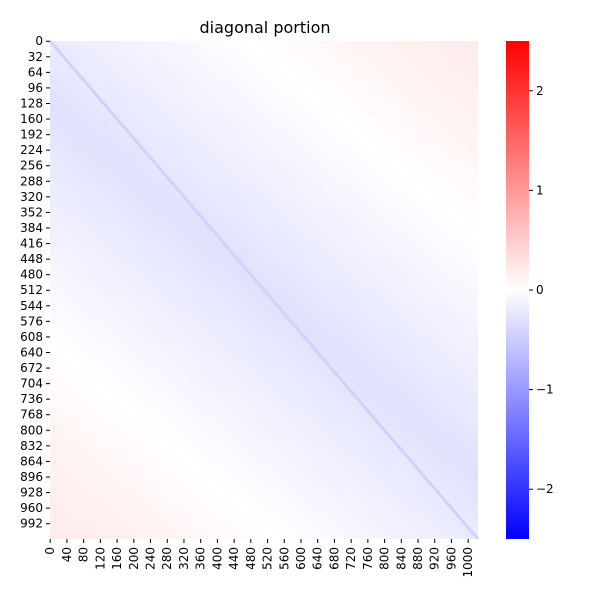 This screenshot has height=604, width=600. What do you see at coordinates (251, 558) in the screenshot?
I see `x-tick-label: 480` at bounding box center [251, 558].